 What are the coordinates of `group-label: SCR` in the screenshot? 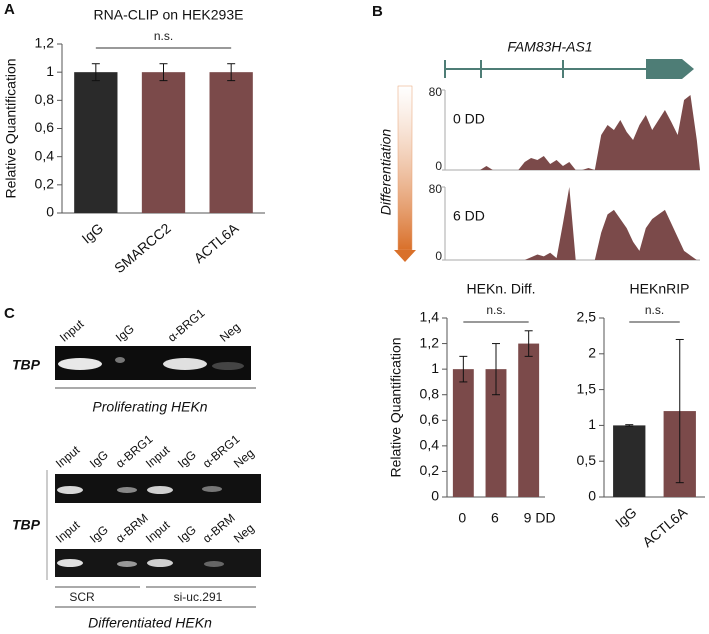 It's located at (82, 597).